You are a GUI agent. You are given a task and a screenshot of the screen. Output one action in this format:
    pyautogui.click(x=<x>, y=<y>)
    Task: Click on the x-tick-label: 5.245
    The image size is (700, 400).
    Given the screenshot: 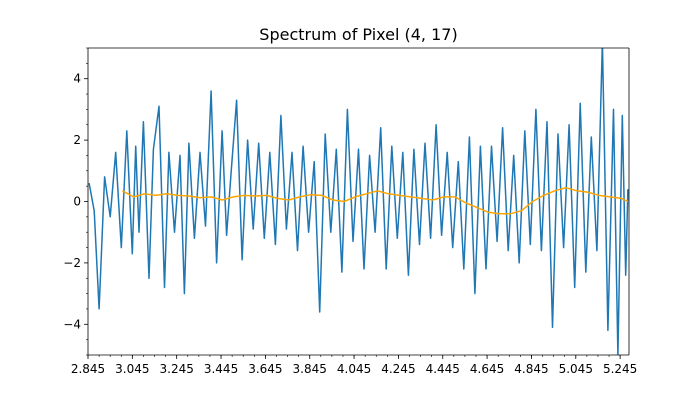 What is the action you would take?
    pyautogui.click(x=620, y=369)
    